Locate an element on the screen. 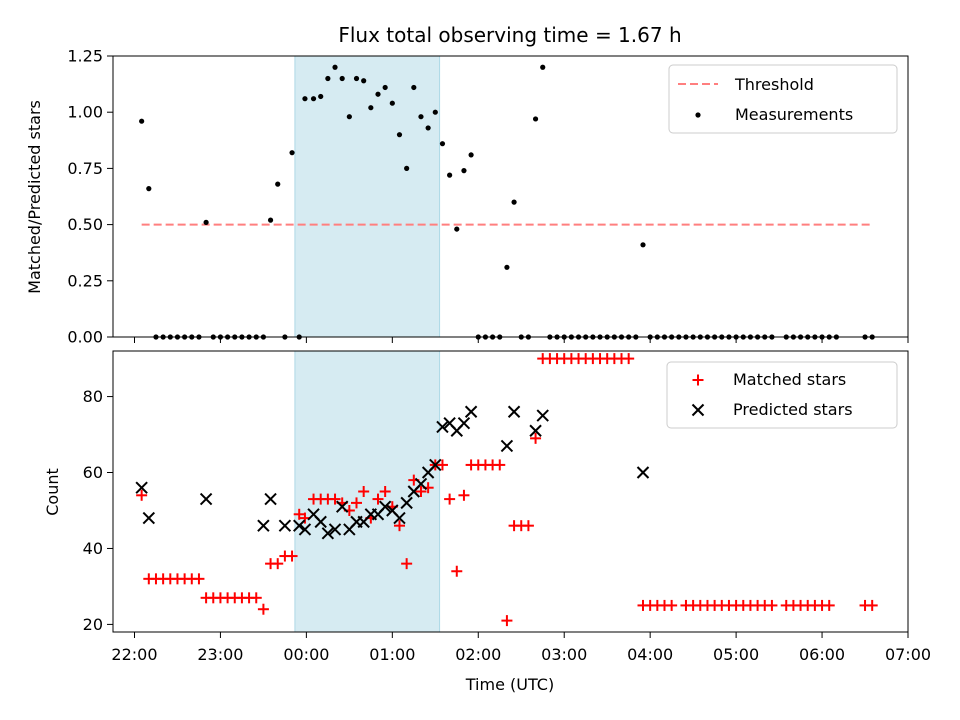 The height and width of the screenshot is (720, 960). y-tick-label: 0.75 is located at coordinates (85, 168).